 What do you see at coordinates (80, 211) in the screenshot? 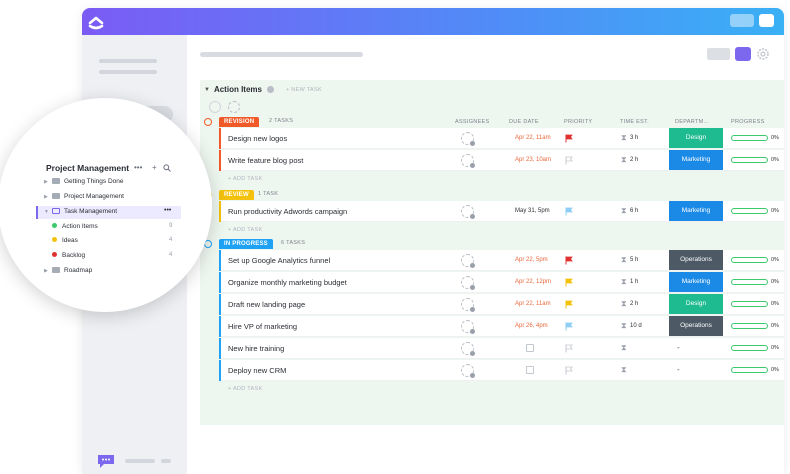
I see `tree-item: ▼ Task Management` at bounding box center [80, 211].